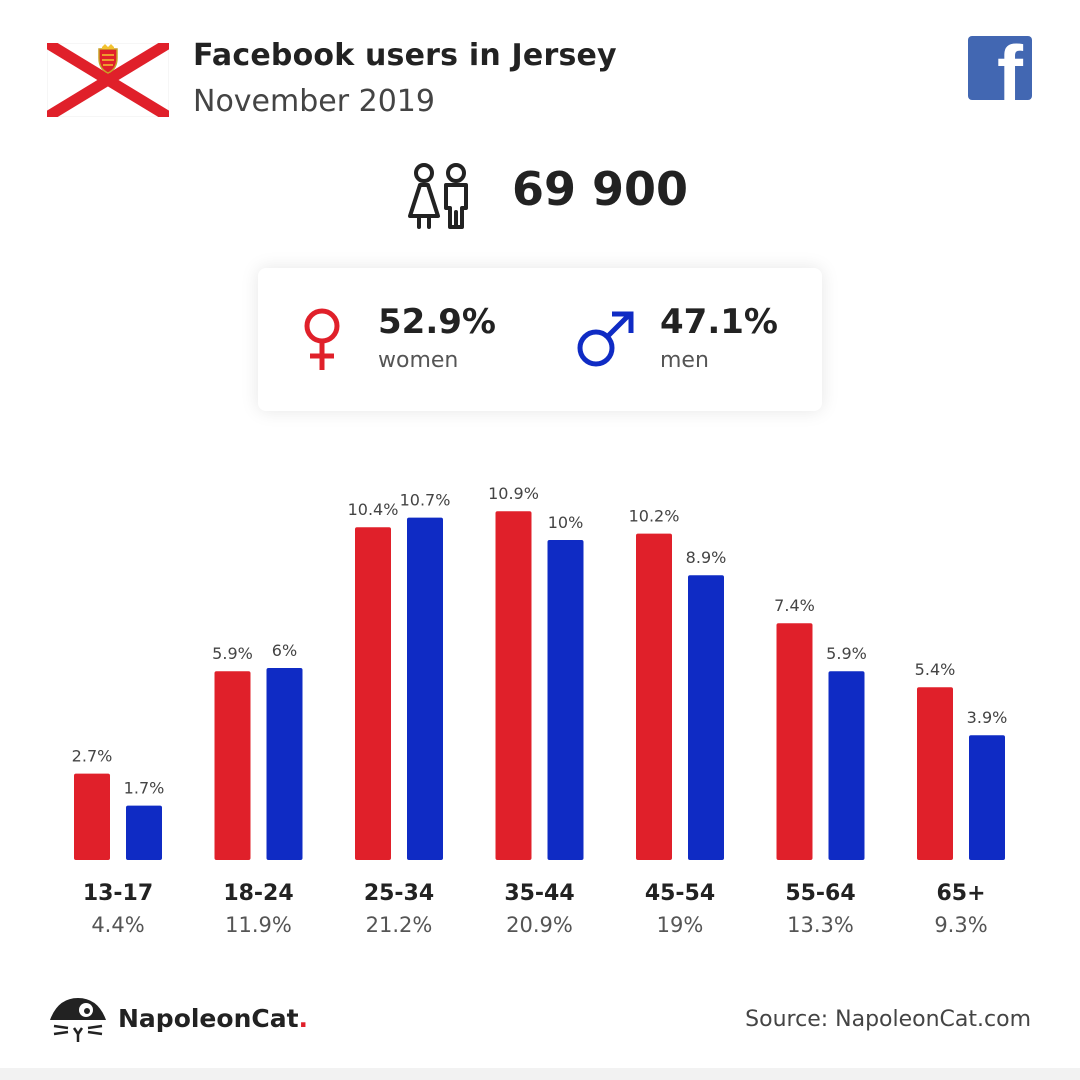  What do you see at coordinates (987, 797) in the screenshot?
I see `bar-men-65+` at bounding box center [987, 797].